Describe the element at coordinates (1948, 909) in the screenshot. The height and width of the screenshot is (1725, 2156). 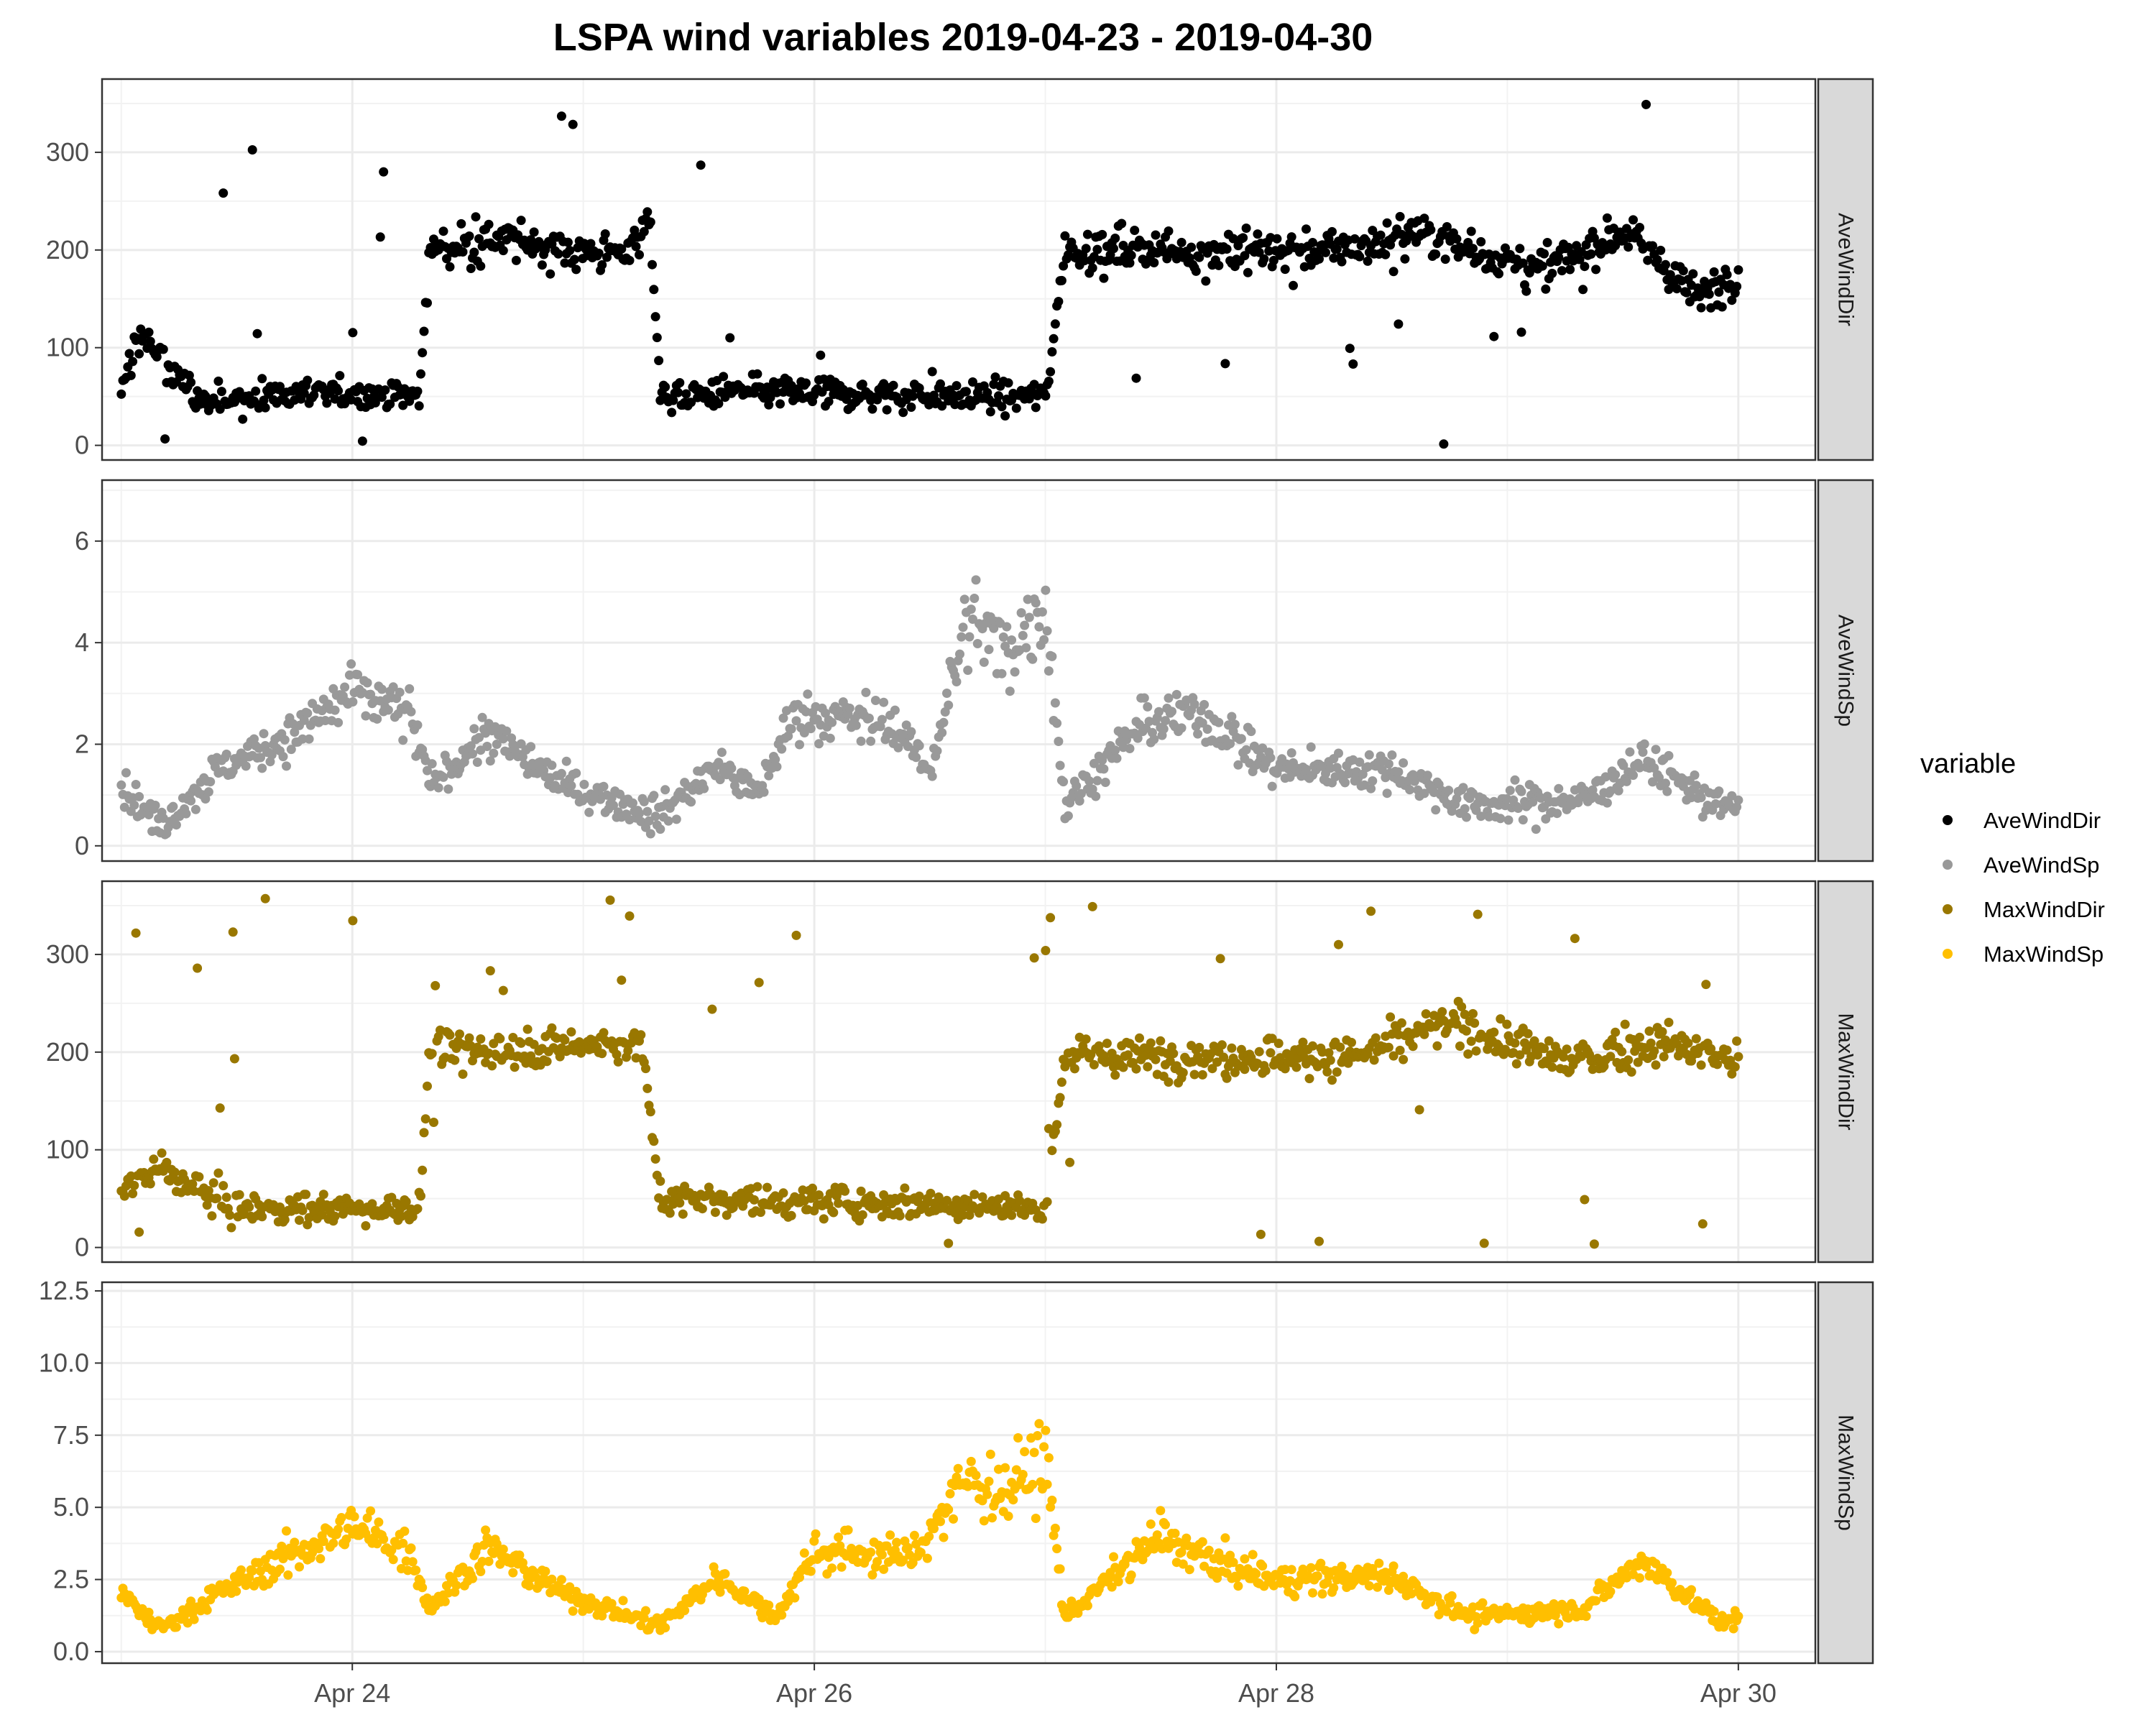
I see `legend-key` at that location.